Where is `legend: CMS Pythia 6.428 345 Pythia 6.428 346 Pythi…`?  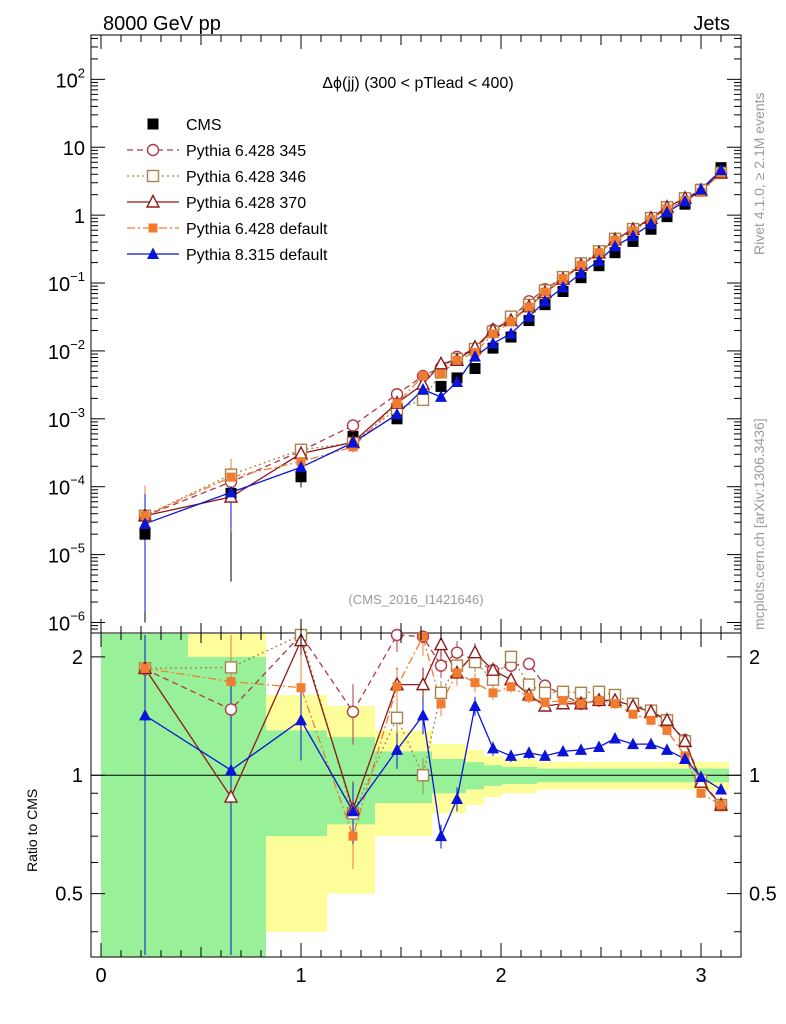 legend: CMS Pythia 6.428 345 Pythia 6.428 346 Pythi… is located at coordinates (227, 190).